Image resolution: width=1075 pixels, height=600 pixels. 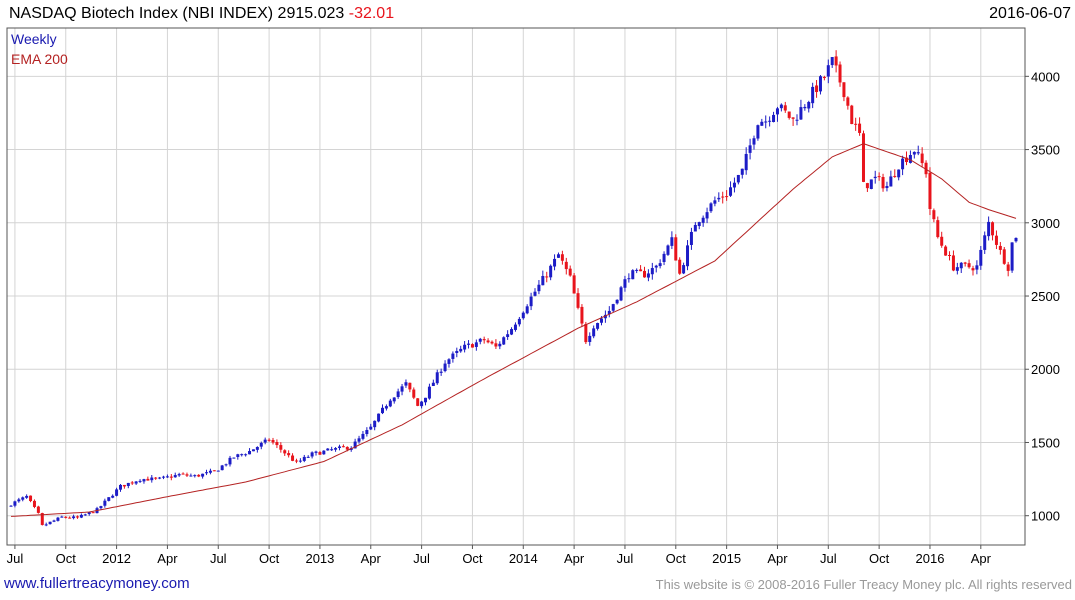 What do you see at coordinates (421, 558) in the screenshot?
I see `x-tick-label: Jul` at bounding box center [421, 558].